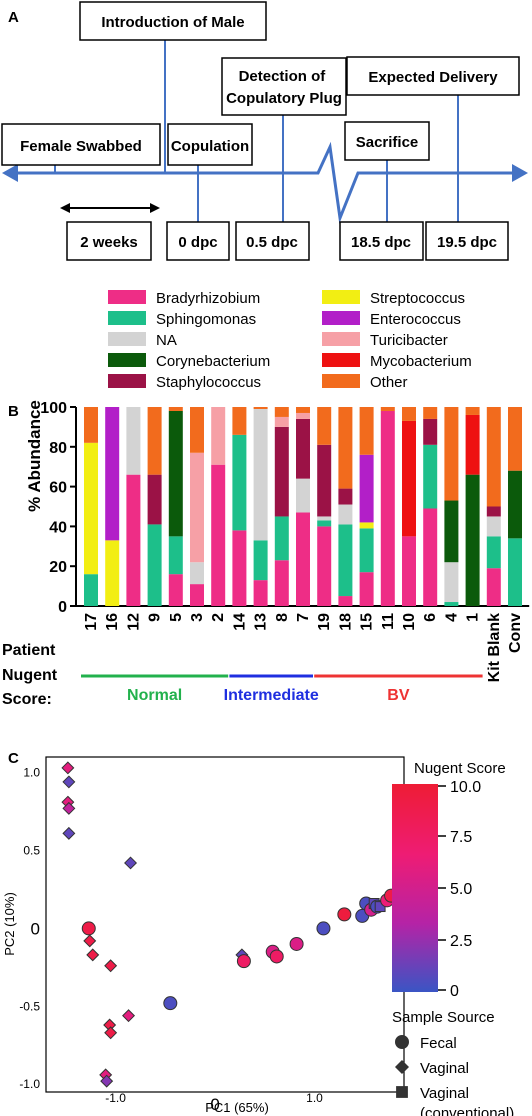 This screenshot has width=532, height=1116. What do you see at coordinates (341, 339) in the screenshot?
I see `legend-swatch-turicibacter` at bounding box center [341, 339].